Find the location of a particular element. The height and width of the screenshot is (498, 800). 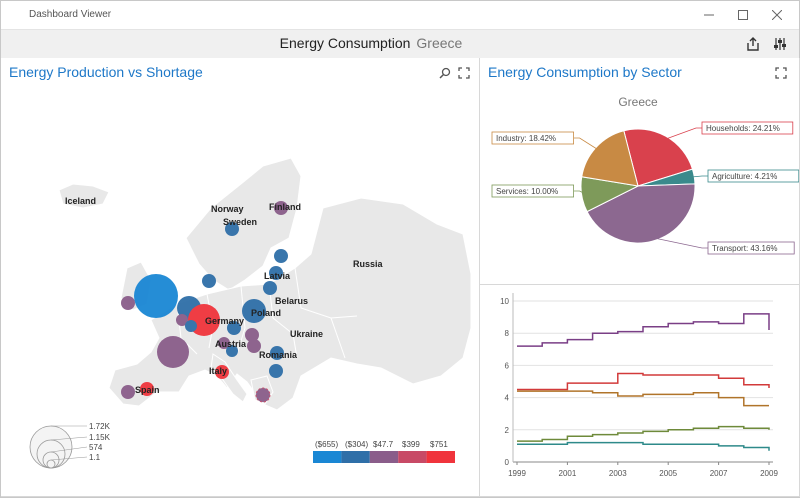

pie-label: Agriculture: 4.21% is located at coordinates (744, 176).